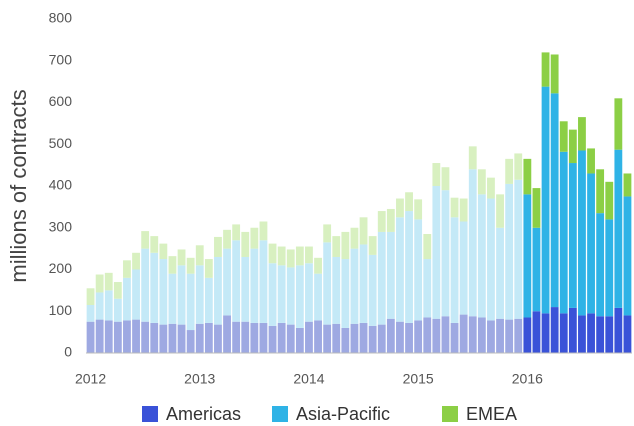  Describe the element at coordinates (61, 101) in the screenshot. I see `y-tick-label: 600` at that location.